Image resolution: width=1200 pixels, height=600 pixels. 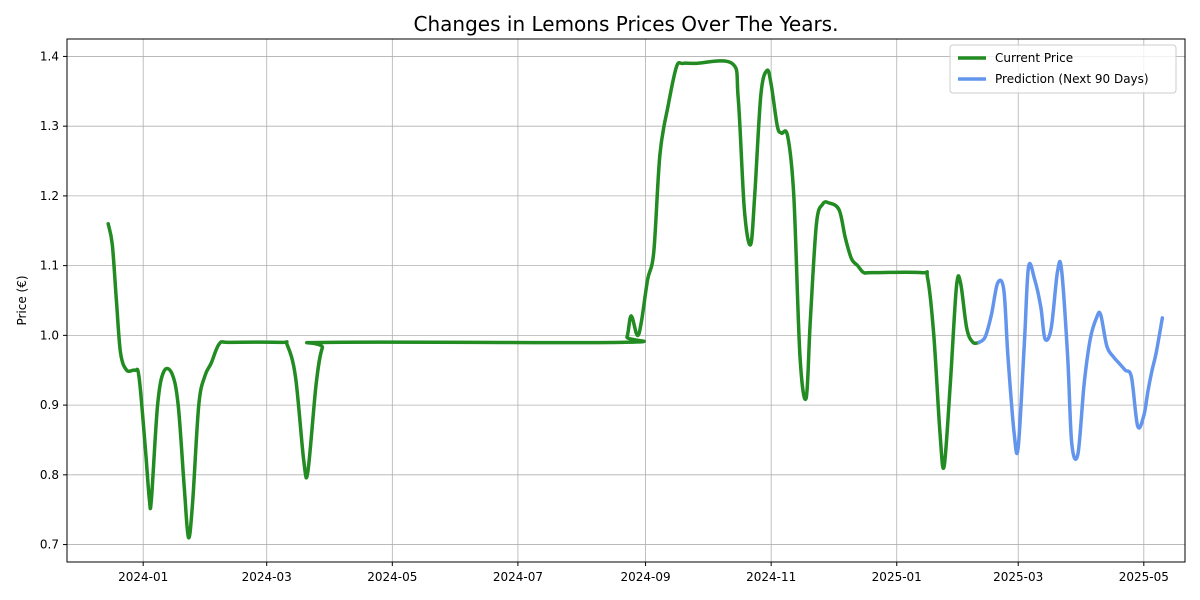 What do you see at coordinates (49, 335) in the screenshot?
I see `y-tick-label: 1.0` at bounding box center [49, 335].